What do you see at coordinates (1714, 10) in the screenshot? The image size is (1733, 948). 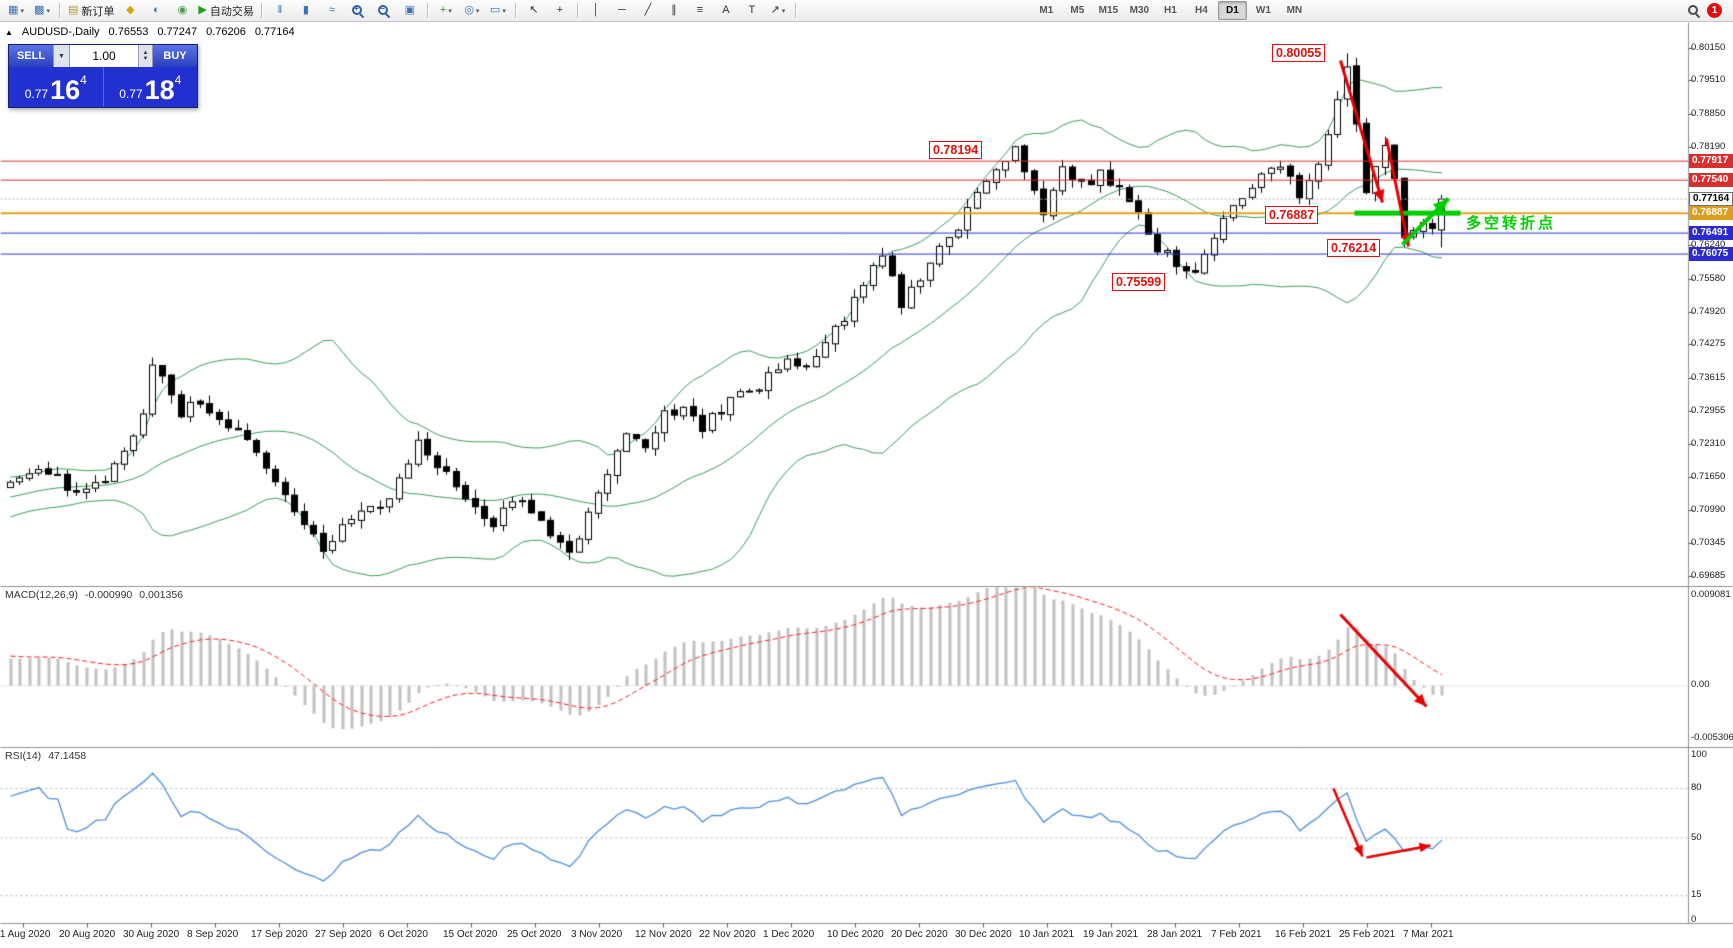 I see `notification-badge: 1` at bounding box center [1714, 10].